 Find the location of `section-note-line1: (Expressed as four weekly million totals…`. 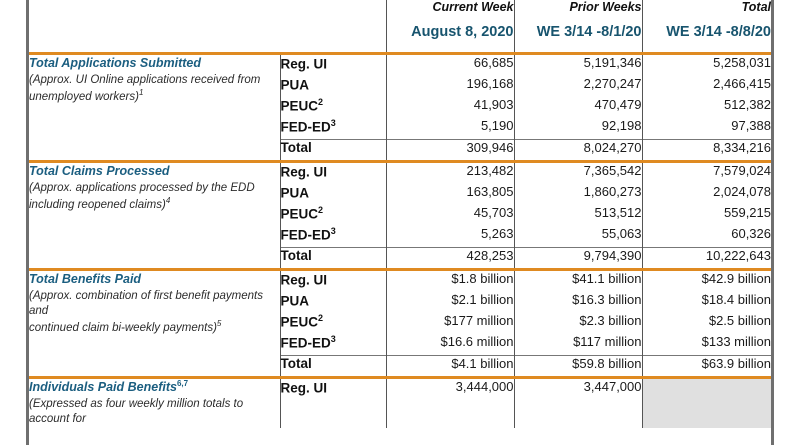

section-note-line1: (Expressed as four weekly million totals… is located at coordinates (136, 412).